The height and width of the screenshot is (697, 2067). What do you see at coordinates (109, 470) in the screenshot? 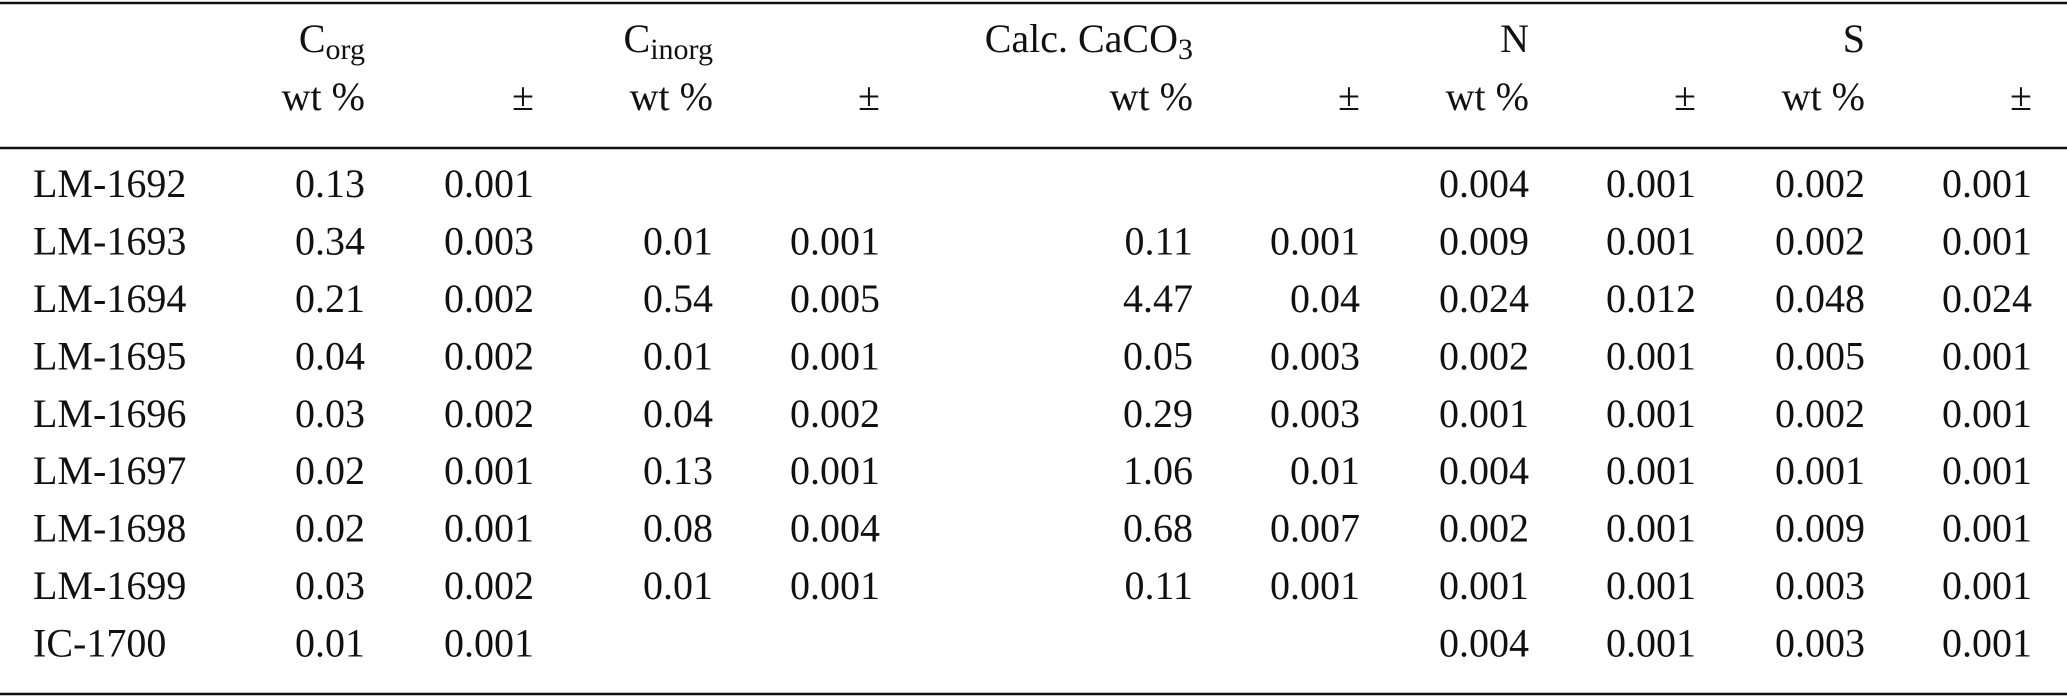
I see `row-label: LM-1697` at bounding box center [109, 470].